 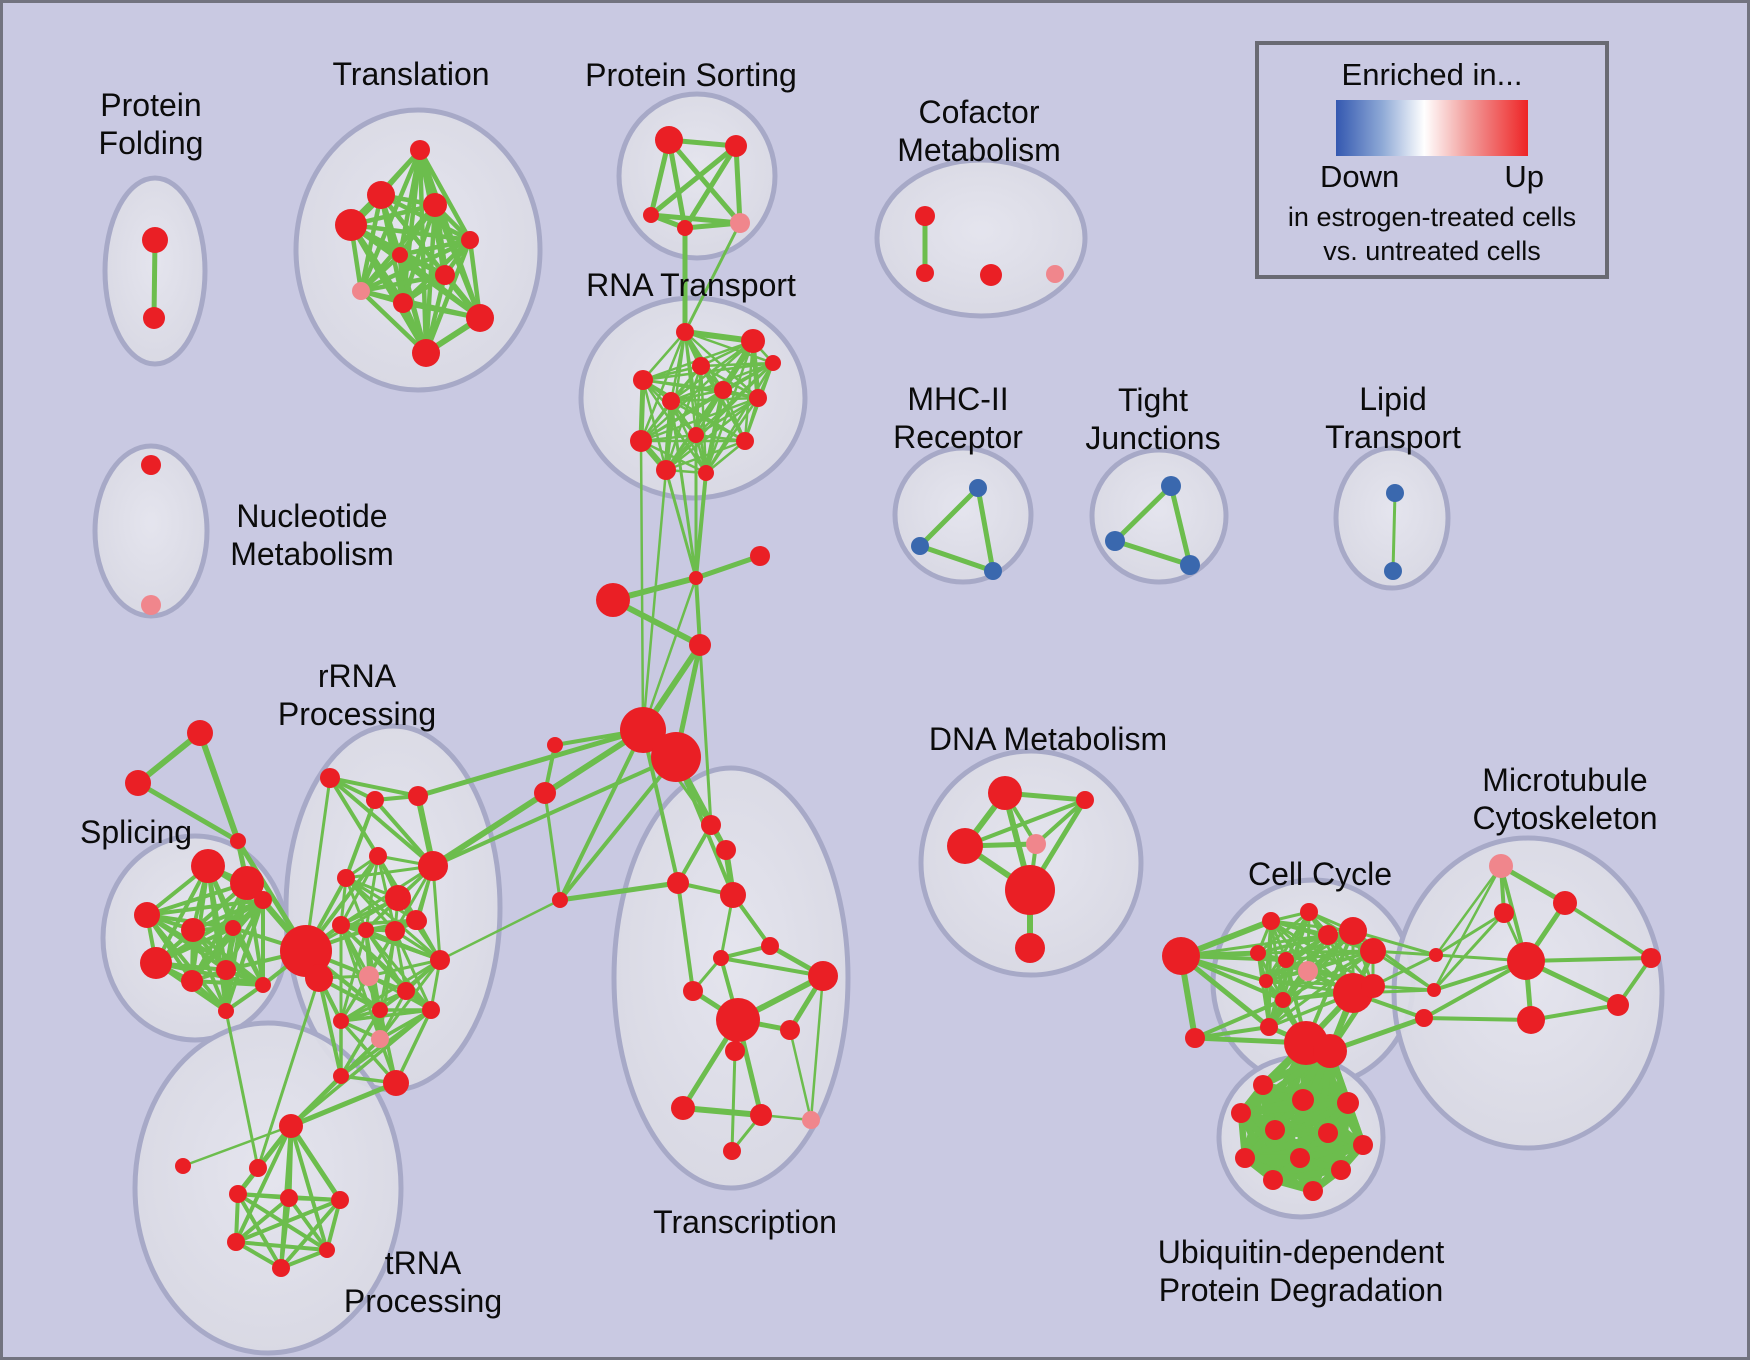 What do you see at coordinates (1393, 399) in the screenshot?
I see `cluster-label-lipid-transport: Lipid` at bounding box center [1393, 399].